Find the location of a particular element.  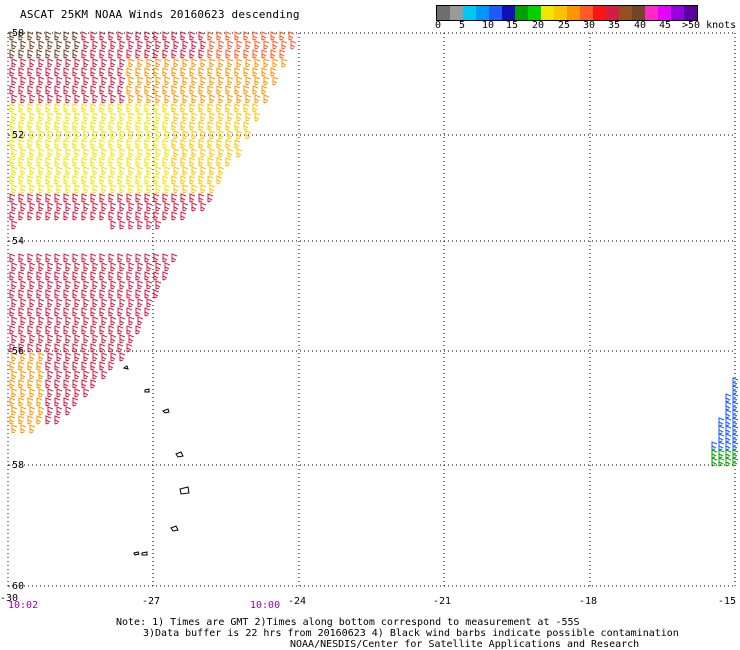

colorbar-swatch is located at coordinates (586, 13).